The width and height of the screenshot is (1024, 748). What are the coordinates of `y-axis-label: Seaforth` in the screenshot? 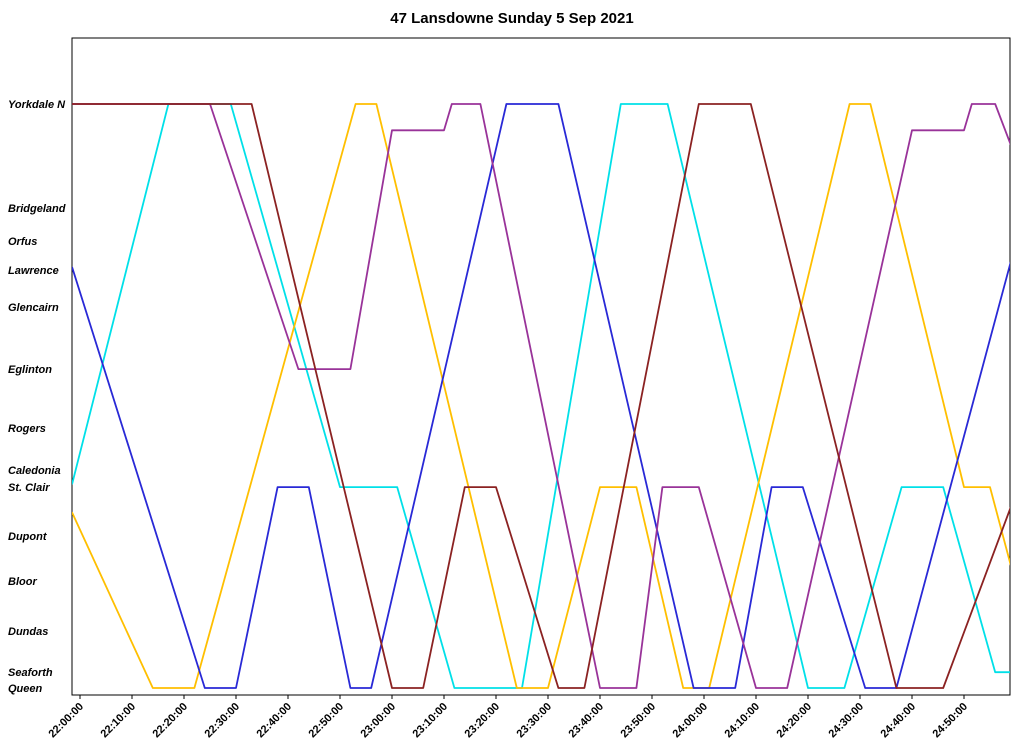 It's located at (30, 673).